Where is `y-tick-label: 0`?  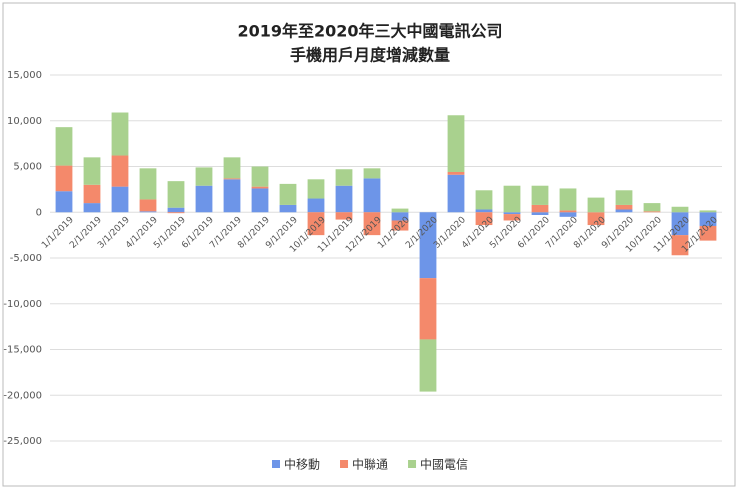 y-tick-label: 0 is located at coordinates (39, 212).